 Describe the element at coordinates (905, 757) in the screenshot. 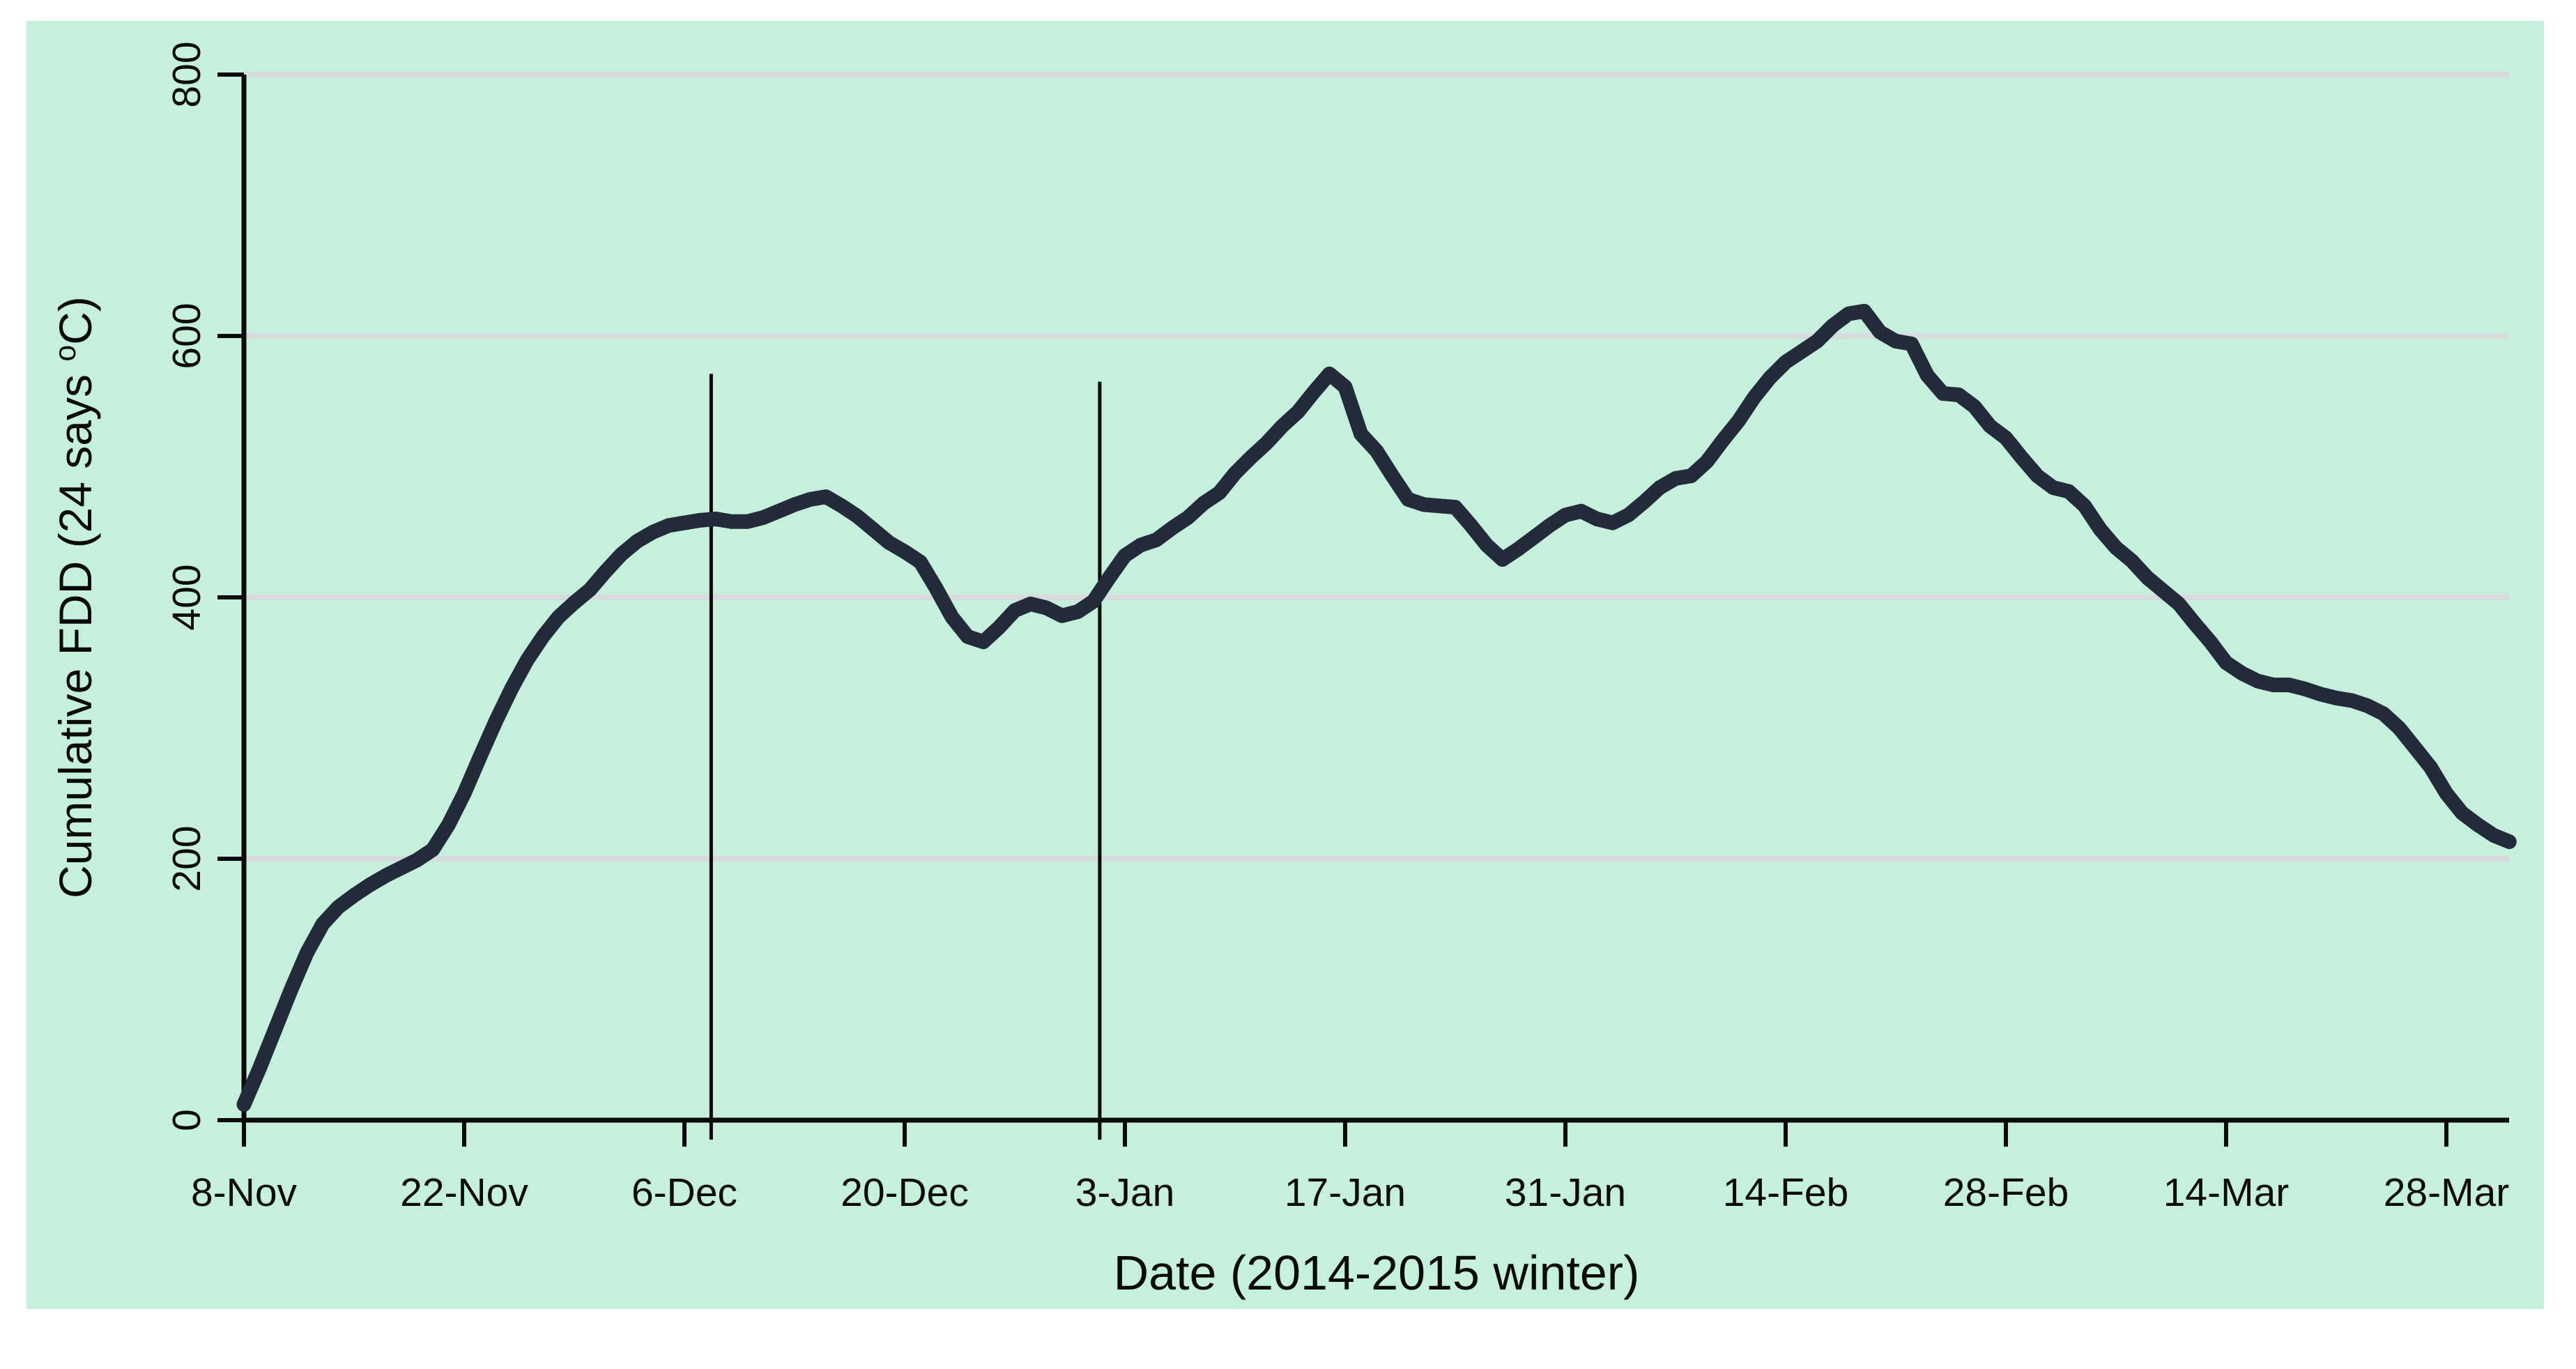

I see `annotation-lines` at that location.